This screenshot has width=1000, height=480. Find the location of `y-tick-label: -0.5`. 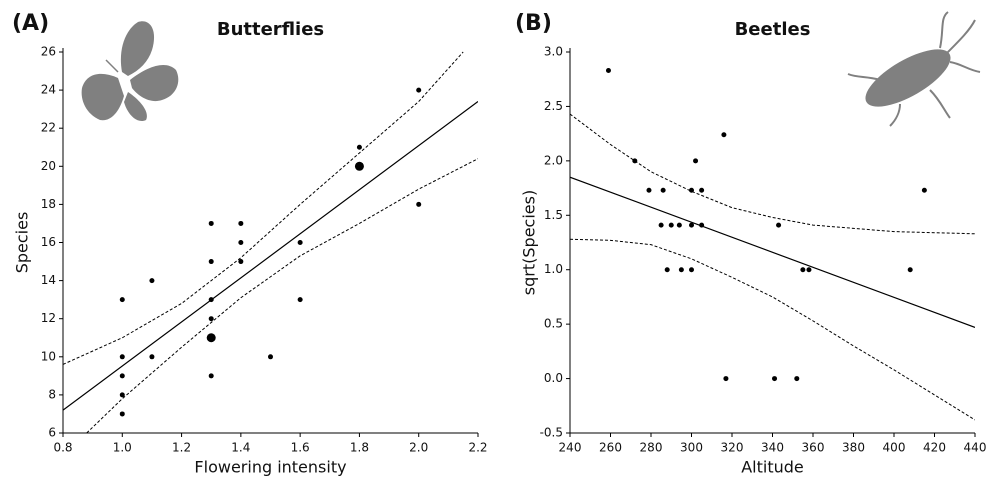

y-tick-label: -0.5 is located at coordinates (551, 433).